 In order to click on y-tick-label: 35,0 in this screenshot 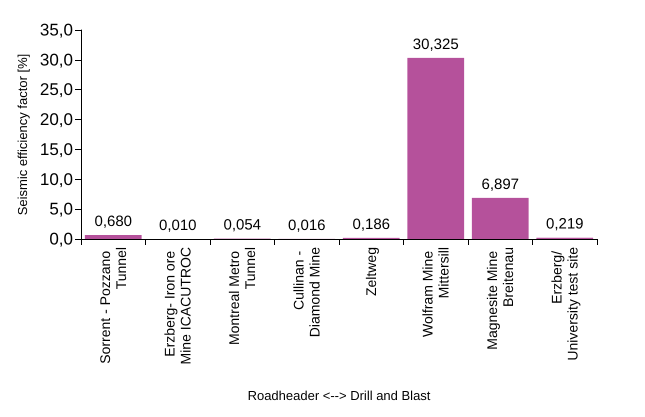, I will do `click(56, 30)`.